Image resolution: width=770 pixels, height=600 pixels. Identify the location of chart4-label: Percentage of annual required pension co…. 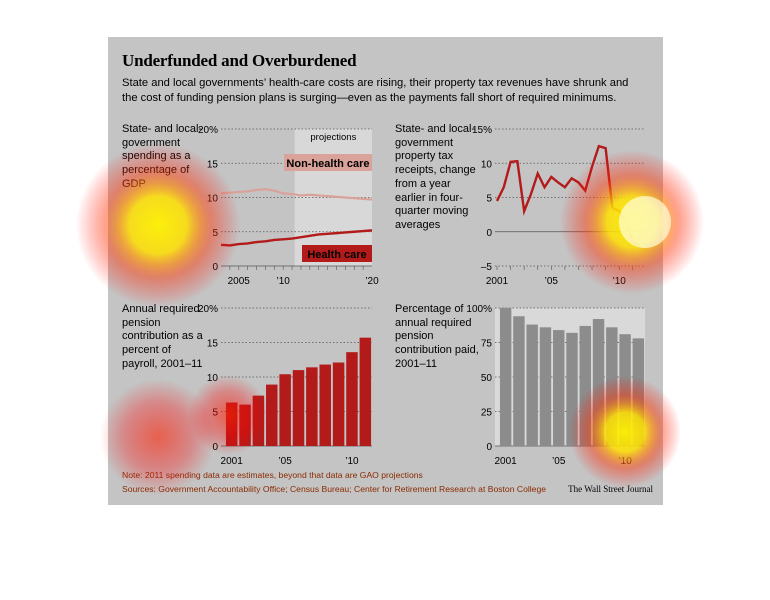
(437, 336).